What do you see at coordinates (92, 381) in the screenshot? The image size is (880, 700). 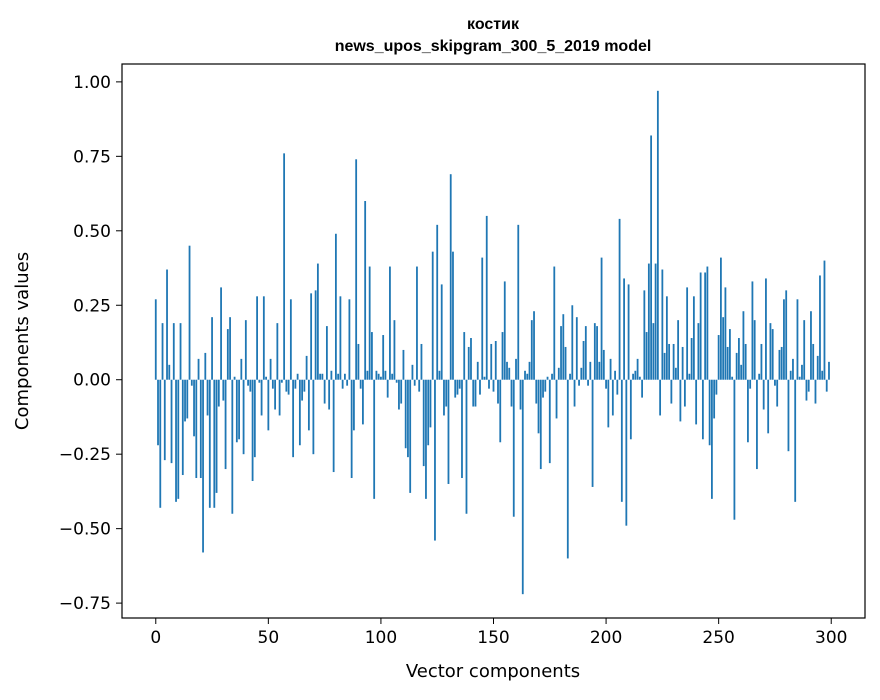 I see `y-tick-label: 0.00` at bounding box center [92, 381].